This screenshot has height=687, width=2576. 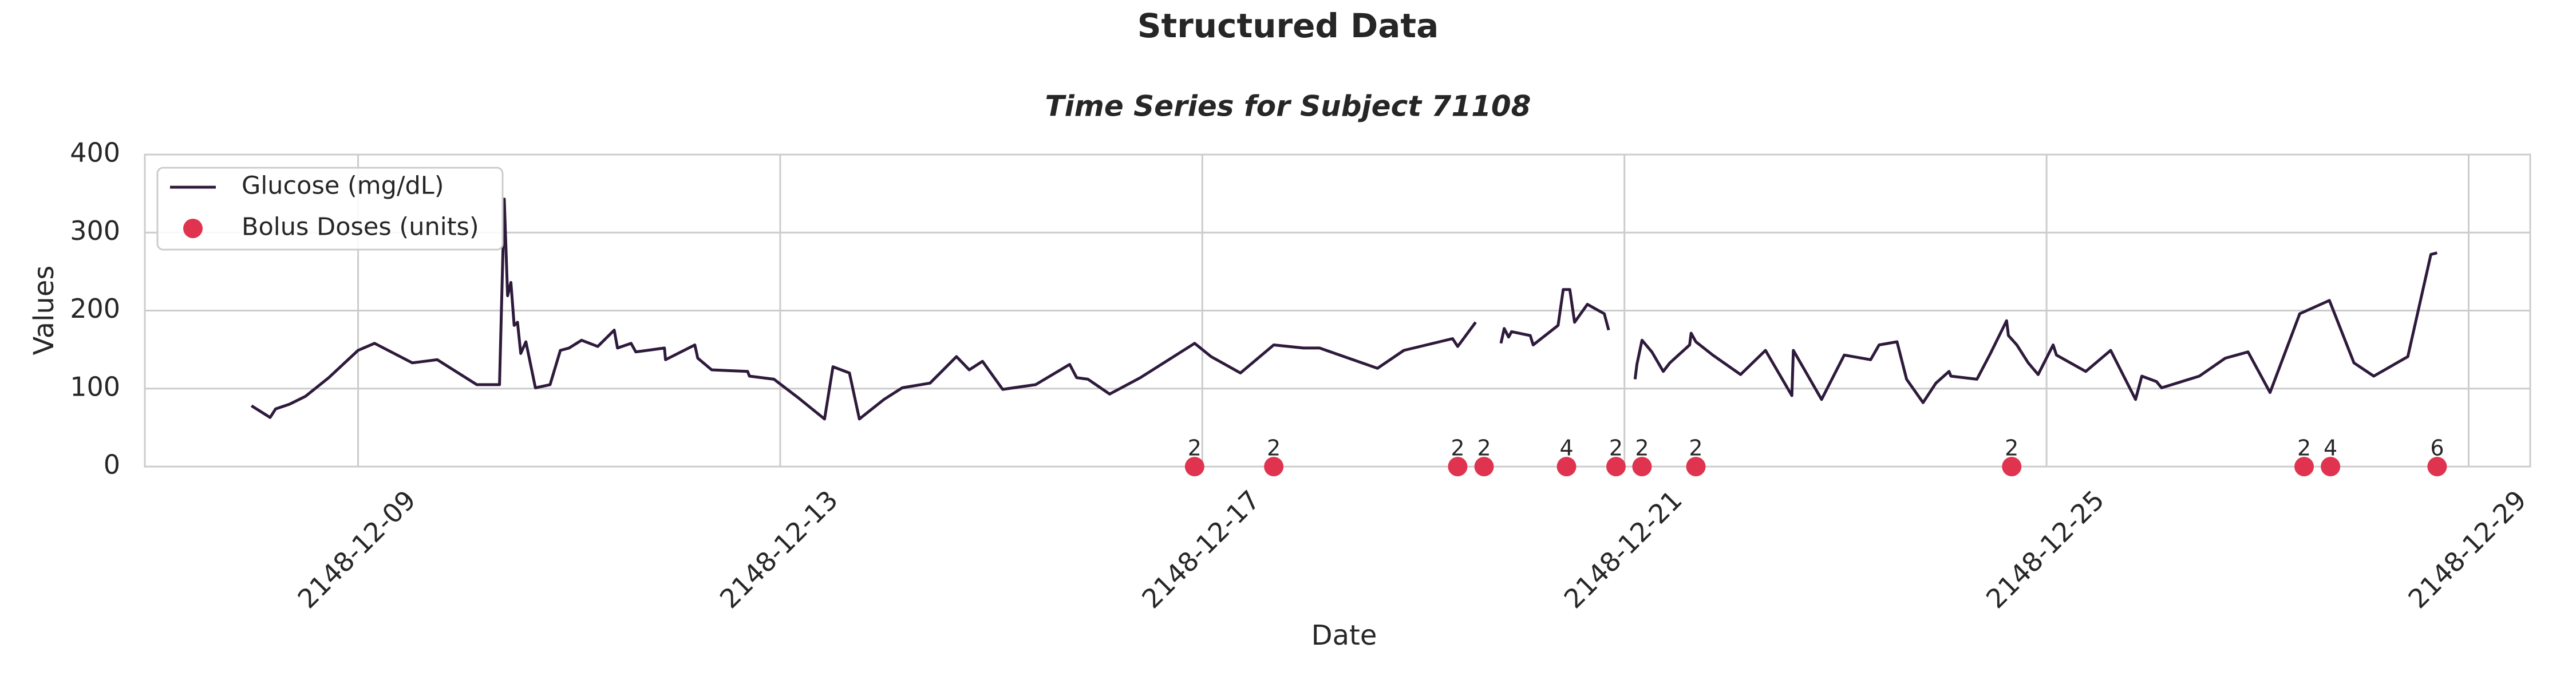 I want to click on legend: Glucose (mg/dL) Bolus Doses (units), so click(x=330, y=209).